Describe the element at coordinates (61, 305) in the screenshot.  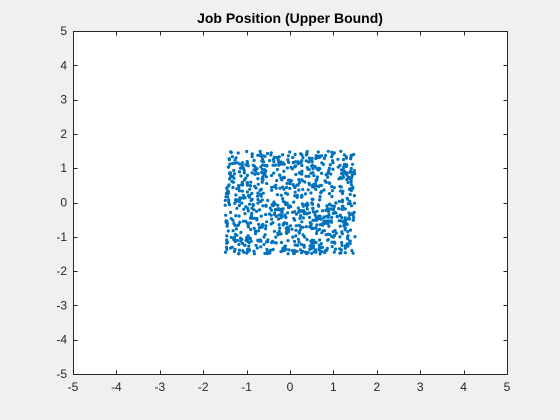
I see `y-tick-label: -3` at that location.